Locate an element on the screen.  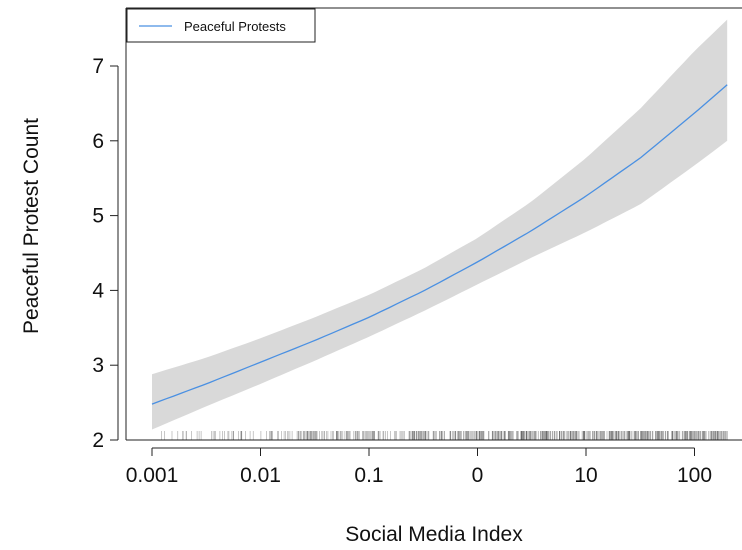
y-axis: 2 3 4 5 6 7 is located at coordinates (105, 253).